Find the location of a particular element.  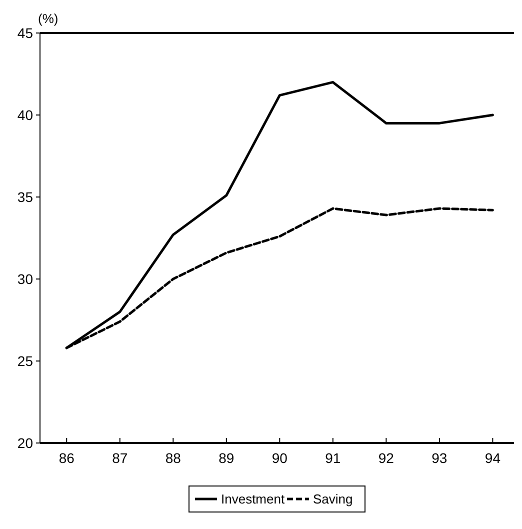

x-tick-label: 94 is located at coordinates (492, 458).